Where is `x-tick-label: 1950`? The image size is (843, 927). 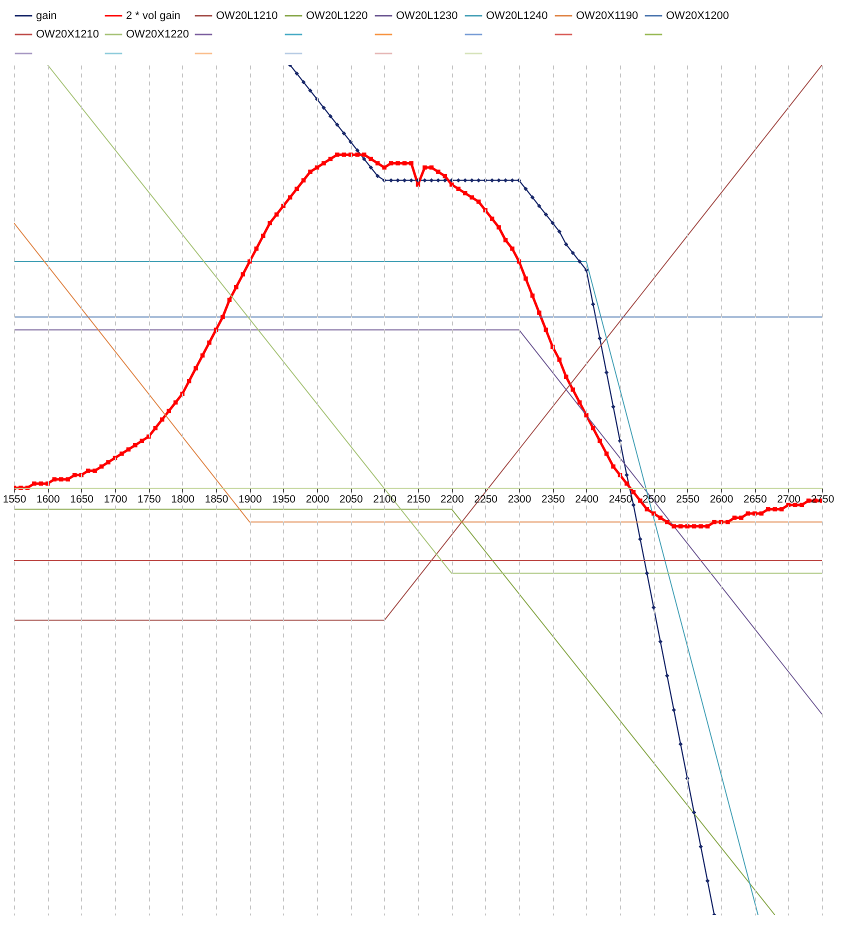 x-tick-label: 1950 is located at coordinates (284, 499).